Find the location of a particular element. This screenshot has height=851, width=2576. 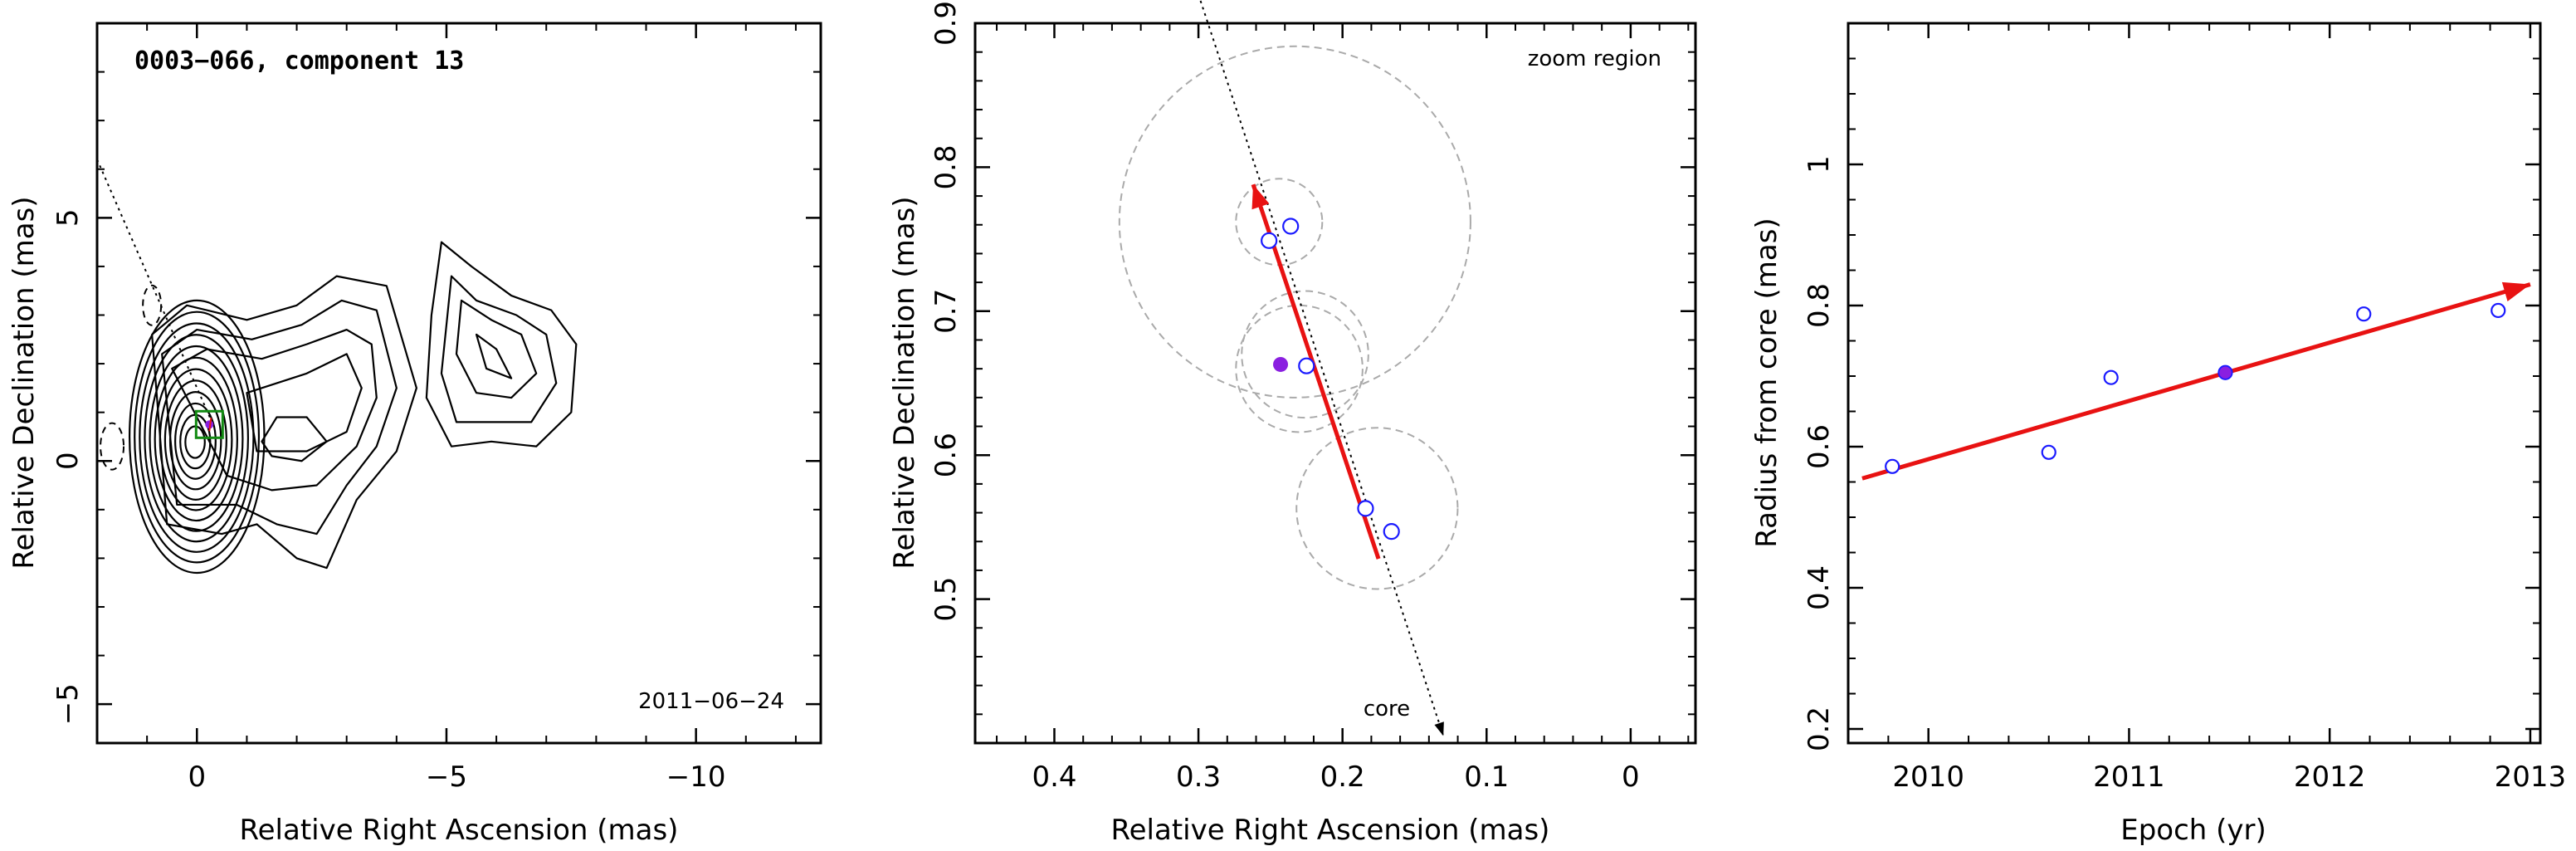

p1-zoom-box is located at coordinates (209, 424).